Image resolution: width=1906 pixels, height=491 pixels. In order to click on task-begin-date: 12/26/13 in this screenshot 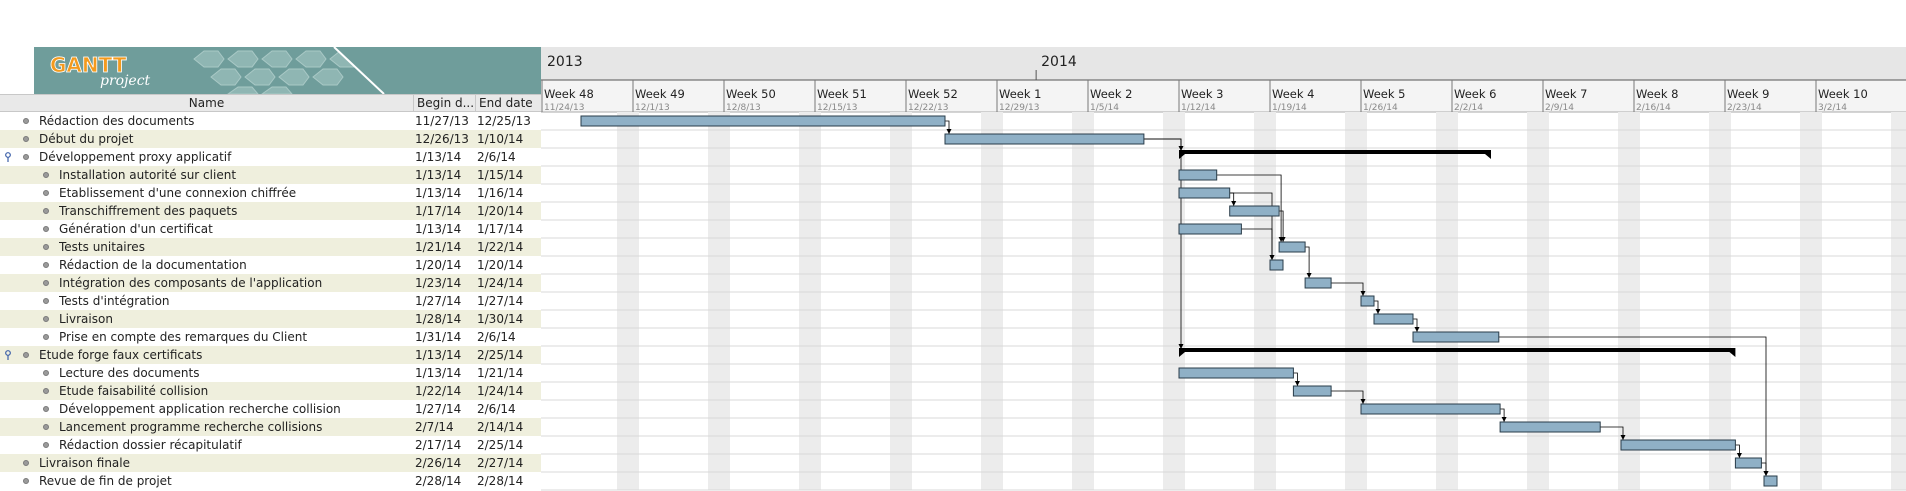, I will do `click(442, 139)`.